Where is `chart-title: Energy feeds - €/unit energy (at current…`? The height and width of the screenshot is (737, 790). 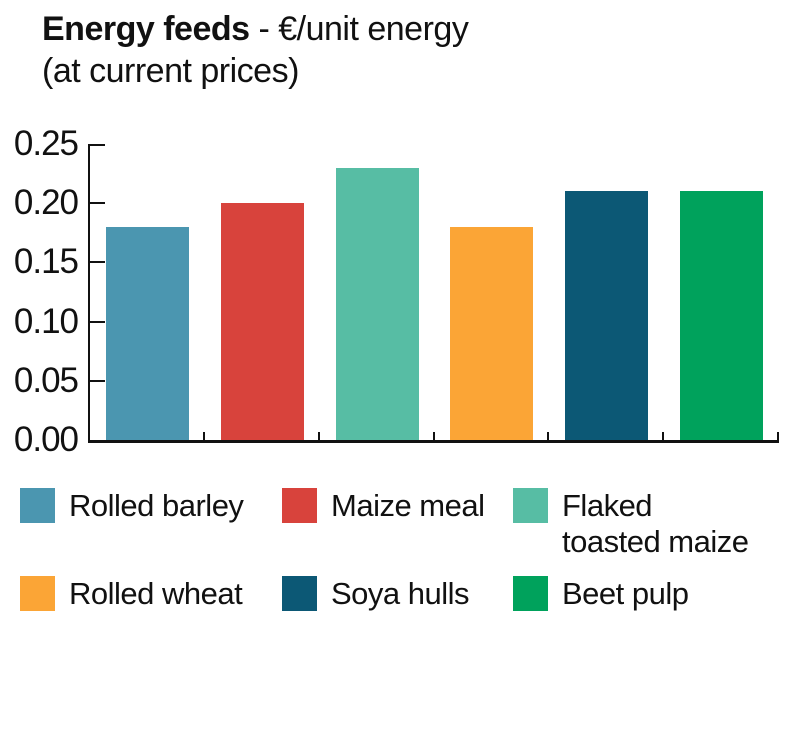 chart-title: Energy feeds - €/unit energy (at current… is located at coordinates (255, 50).